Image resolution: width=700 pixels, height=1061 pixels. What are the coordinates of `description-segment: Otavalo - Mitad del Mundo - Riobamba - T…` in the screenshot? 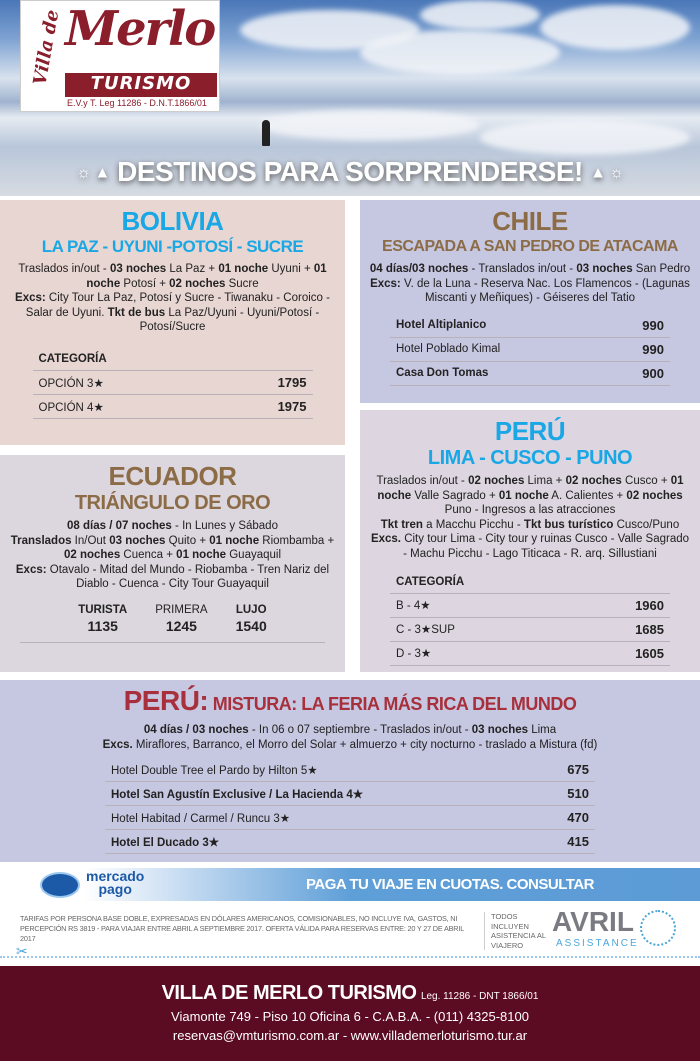 It's located at (188, 577).